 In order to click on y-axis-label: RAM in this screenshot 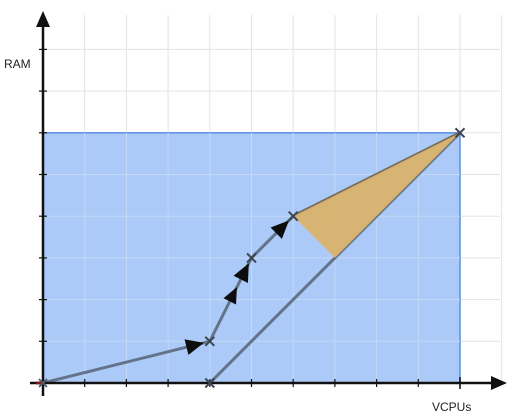, I will do `click(17, 64)`.